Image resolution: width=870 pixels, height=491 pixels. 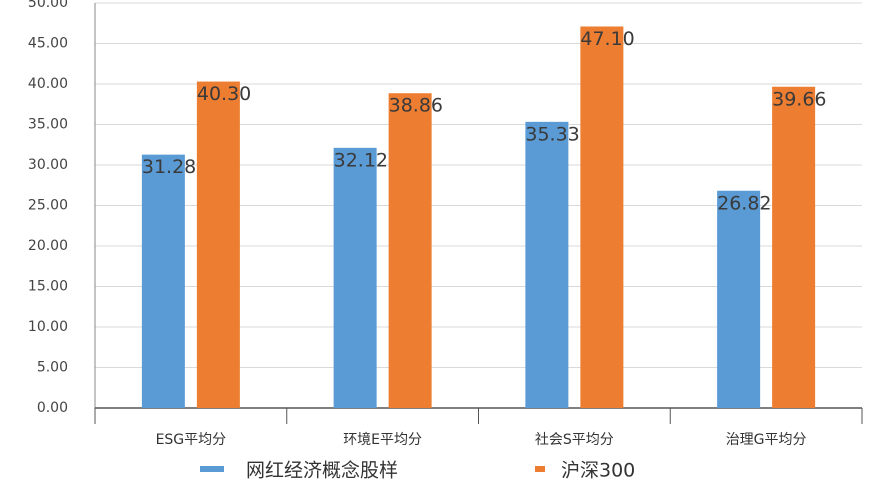 I want to click on legend-label: 网红经济概念股样, so click(x=322, y=470).